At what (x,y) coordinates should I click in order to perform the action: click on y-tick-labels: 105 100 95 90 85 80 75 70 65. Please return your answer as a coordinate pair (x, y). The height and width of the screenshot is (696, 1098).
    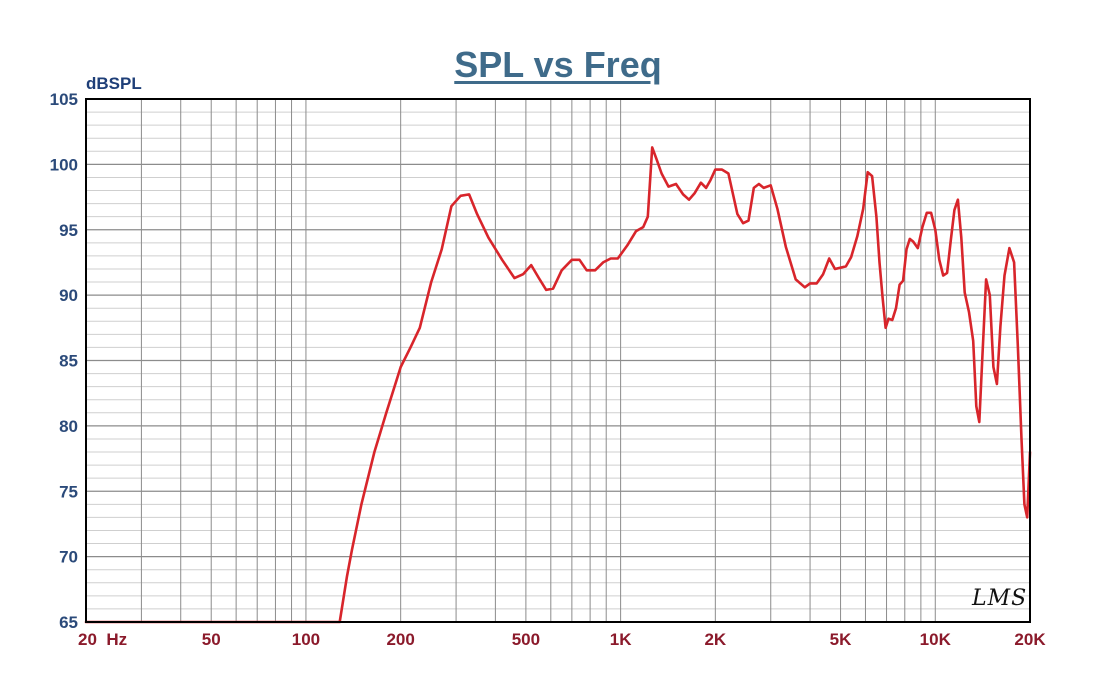
    Looking at the image, I should click on (64, 361).